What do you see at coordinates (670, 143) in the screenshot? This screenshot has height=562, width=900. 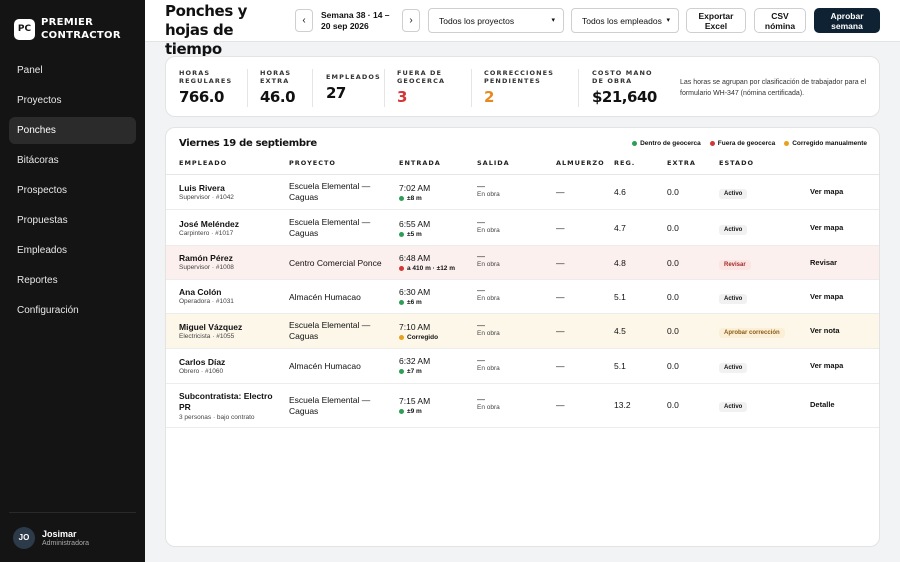 I see `legend-label: Dentro de geocerca` at bounding box center [670, 143].